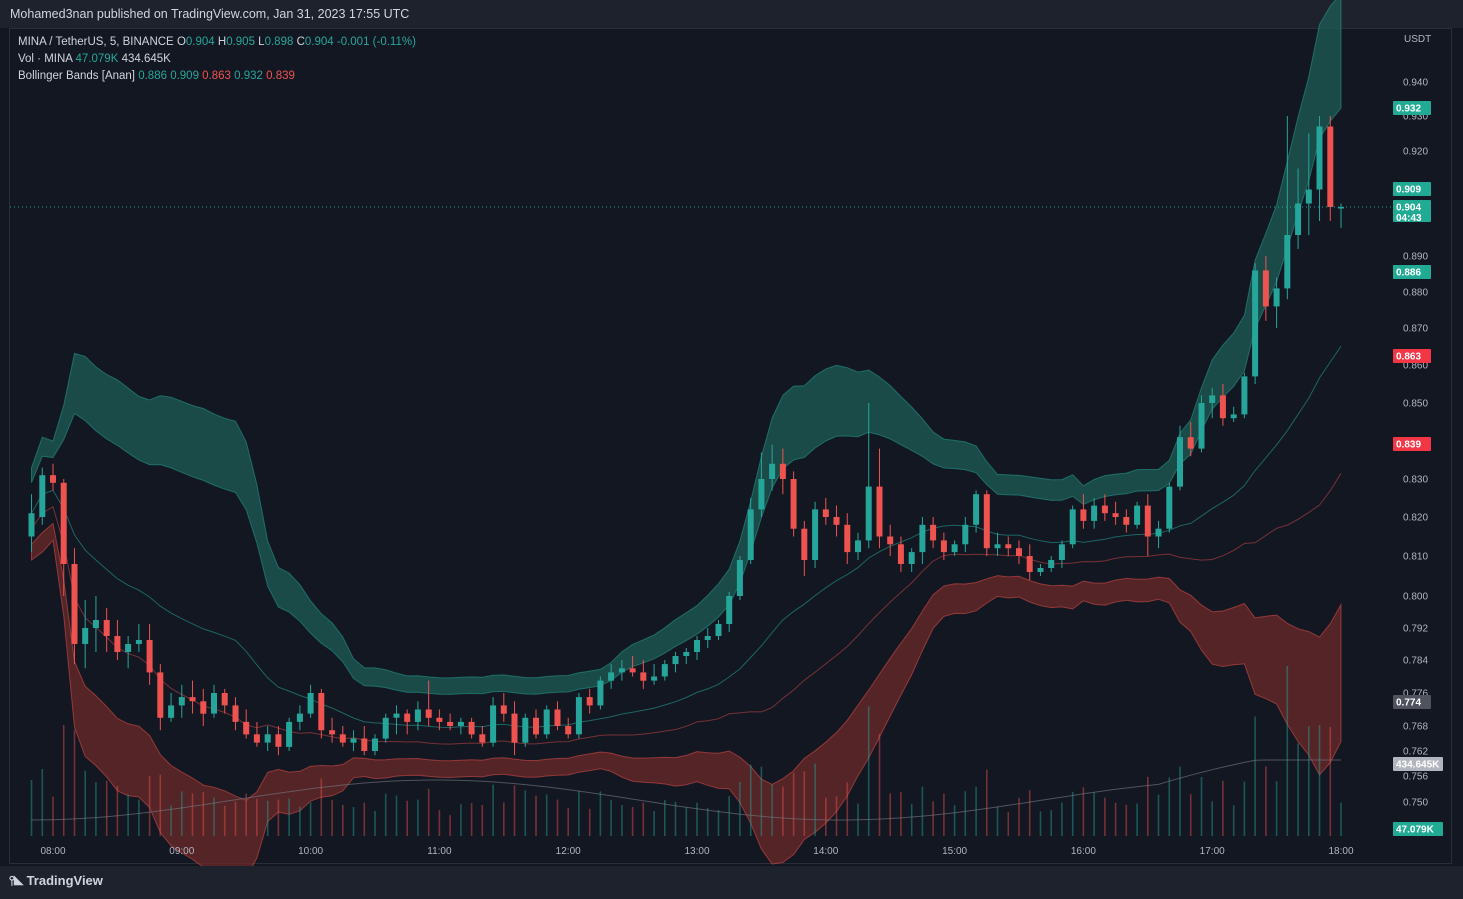 The width and height of the screenshot is (1463, 899). I want to click on price-tick-label: 0.830, so click(1415, 480).